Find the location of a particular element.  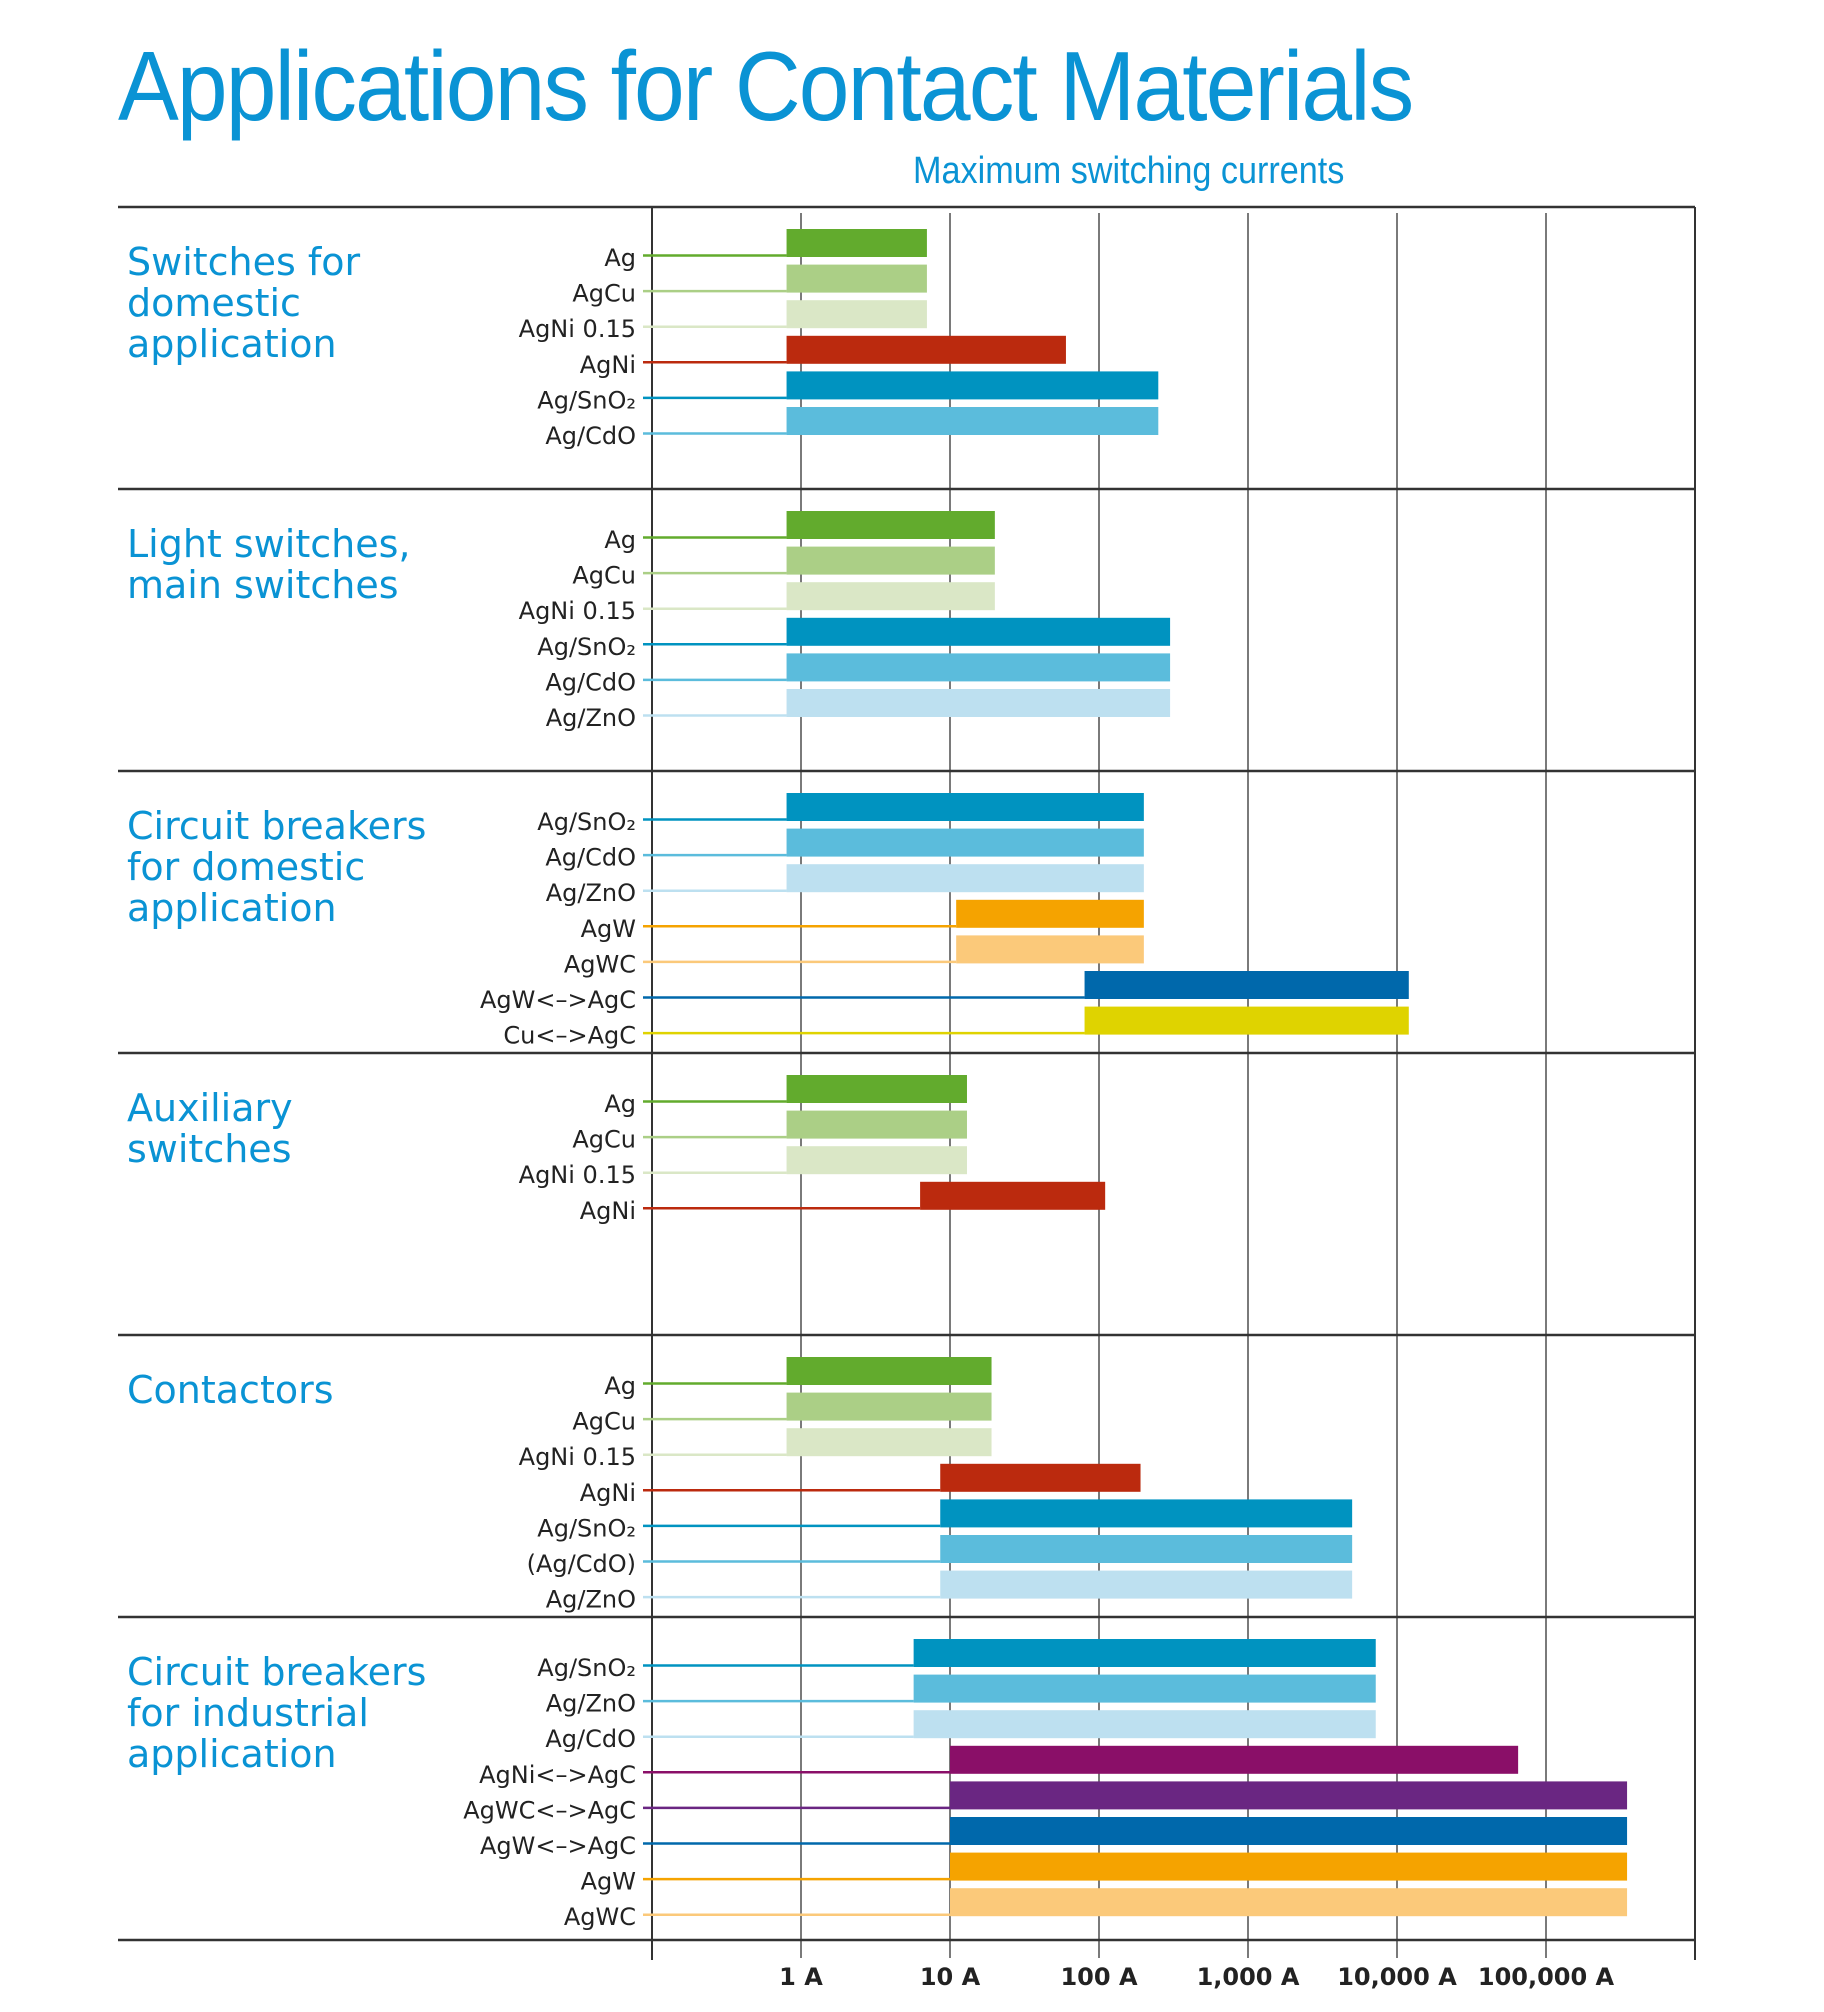

x-tick-label: 10 A is located at coordinates (950, 1977).